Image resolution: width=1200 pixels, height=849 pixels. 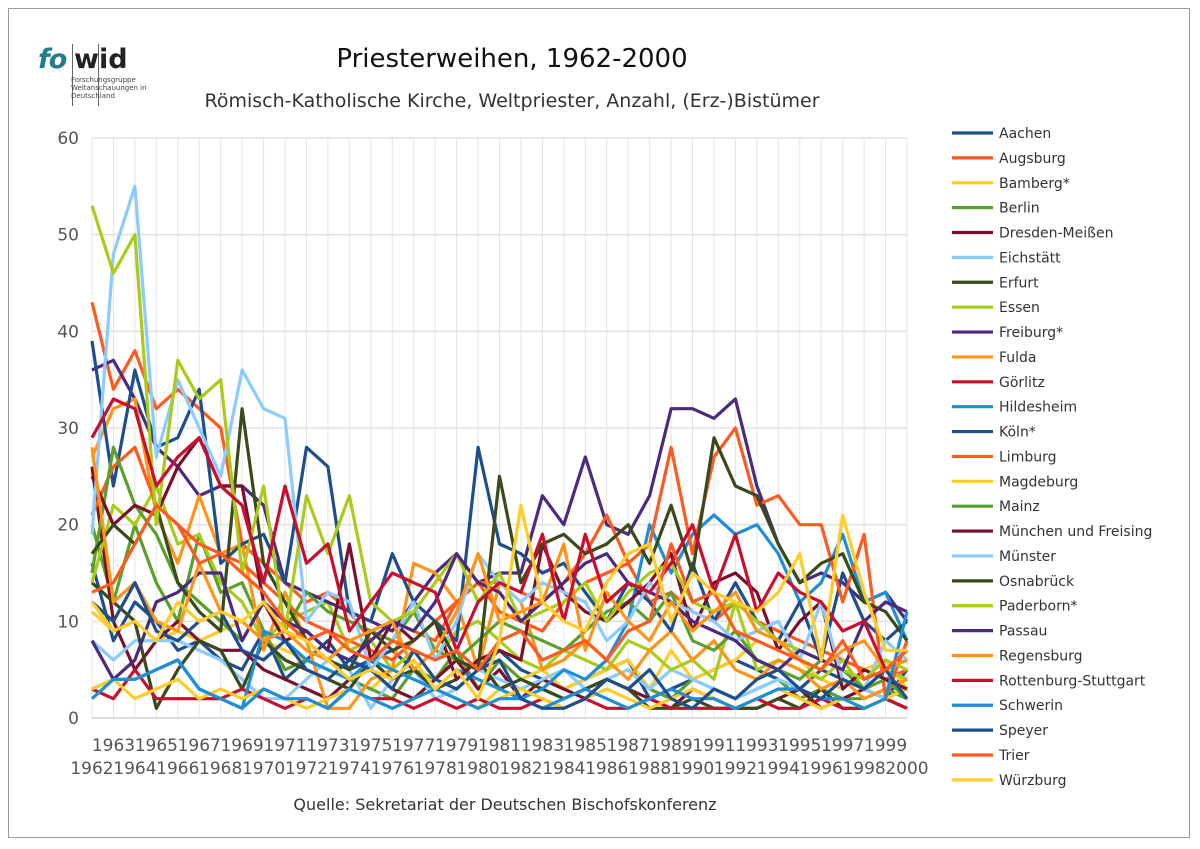 I want to click on legend-label: Magdeburg, so click(x=1038, y=482).